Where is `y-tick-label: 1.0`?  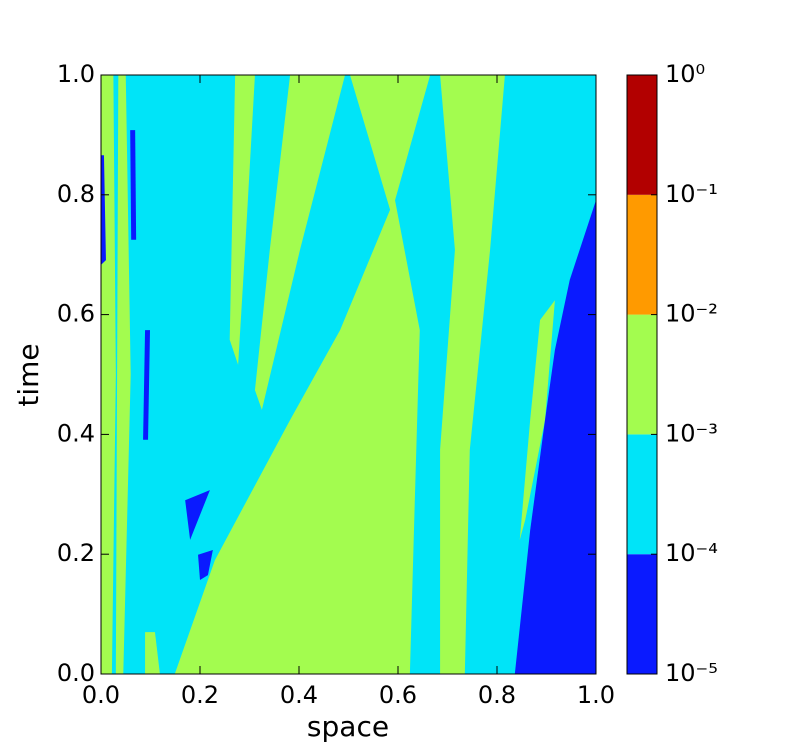 y-tick-label: 1.0 is located at coordinates (76, 74).